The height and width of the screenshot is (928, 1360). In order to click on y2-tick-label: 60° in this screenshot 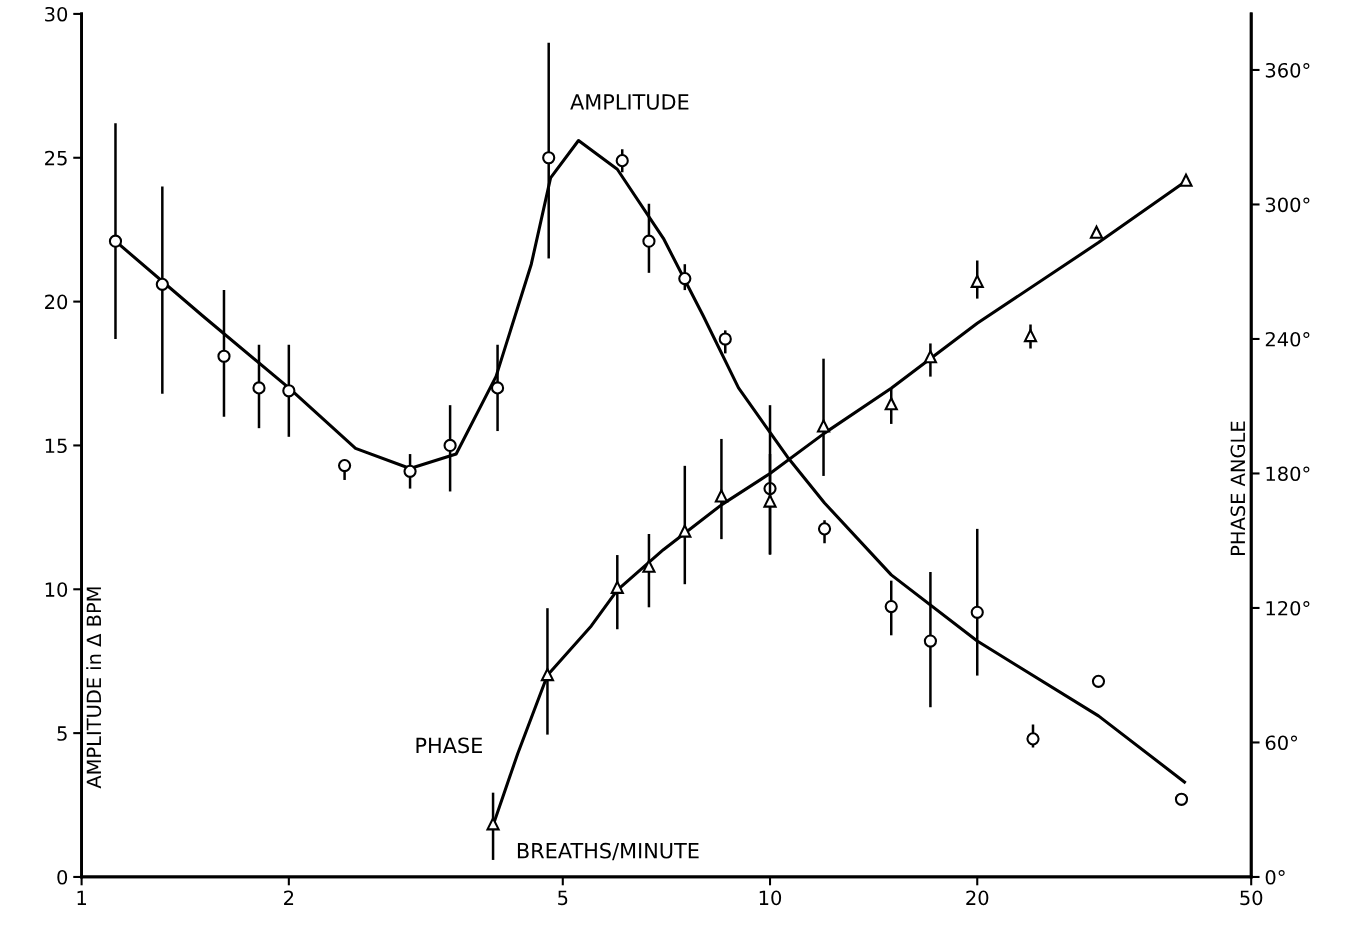, I will do `click(1281, 743)`.